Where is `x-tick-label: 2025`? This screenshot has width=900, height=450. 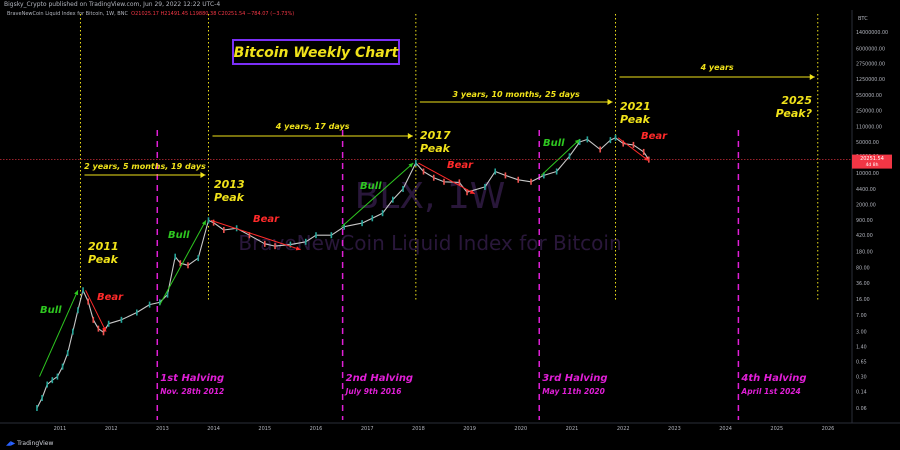
x-tick-label: 2025 is located at coordinates (776, 429).